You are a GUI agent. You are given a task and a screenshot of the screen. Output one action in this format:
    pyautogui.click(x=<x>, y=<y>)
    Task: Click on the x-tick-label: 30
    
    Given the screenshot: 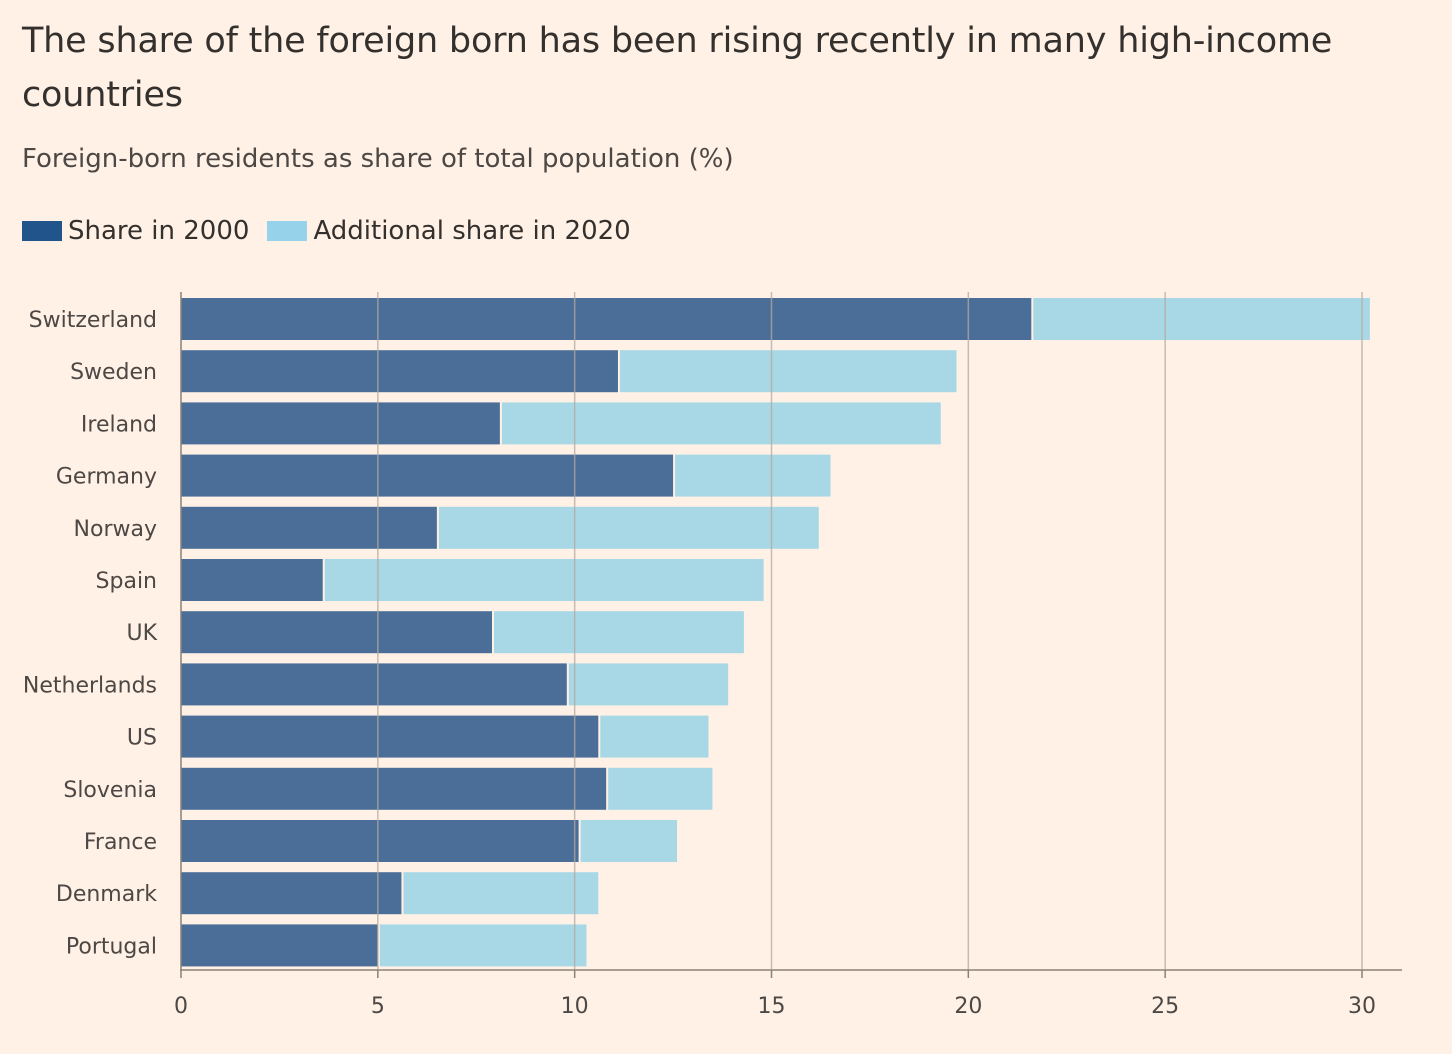 What is the action you would take?
    pyautogui.click(x=1362, y=1006)
    